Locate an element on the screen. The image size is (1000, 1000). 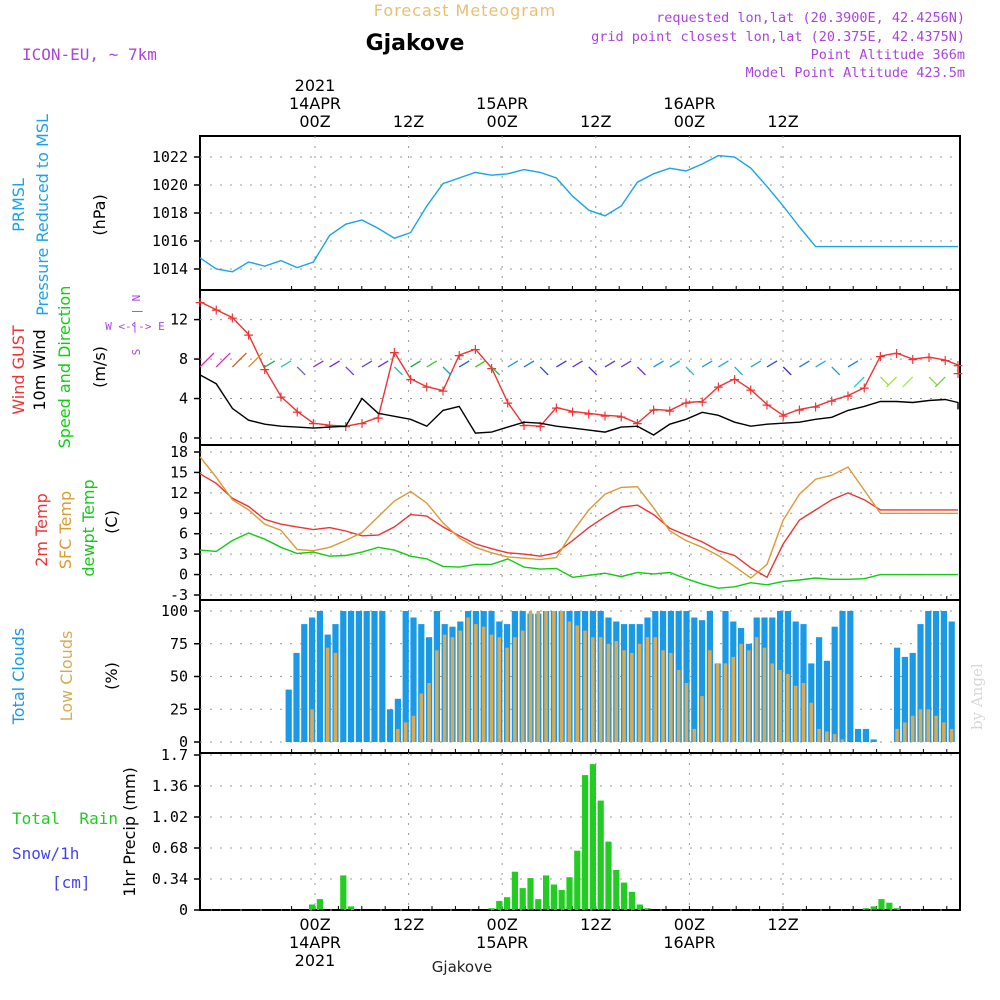
series-sfc-temp is located at coordinates (578, 517).